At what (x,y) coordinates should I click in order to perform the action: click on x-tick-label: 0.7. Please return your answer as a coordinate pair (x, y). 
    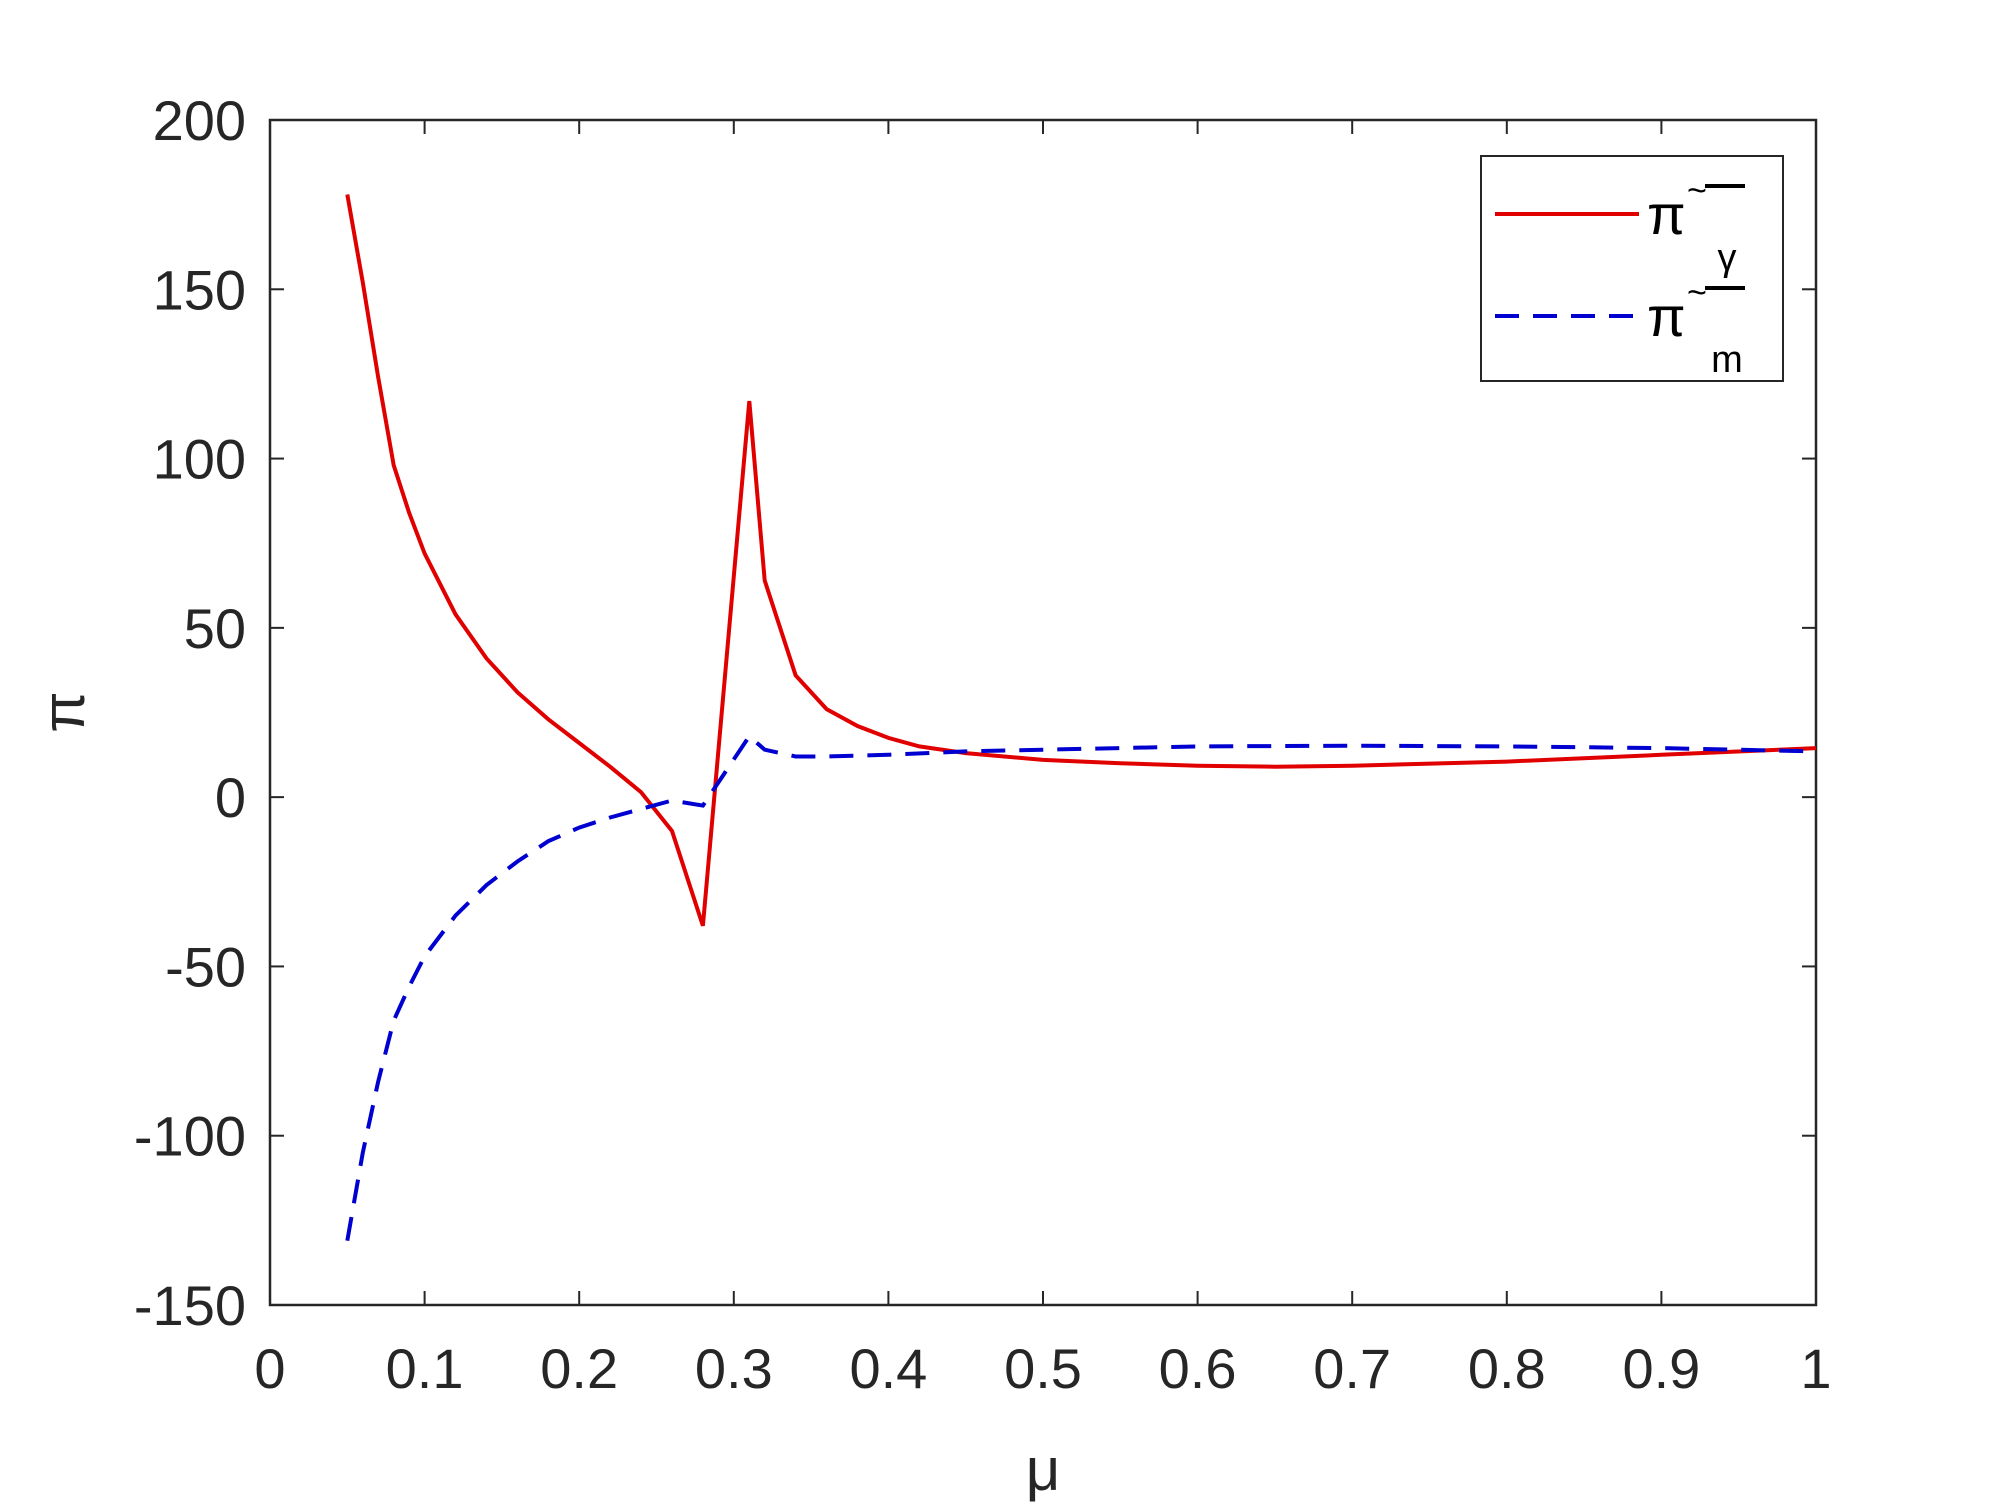
    Looking at the image, I should click on (1352, 1368).